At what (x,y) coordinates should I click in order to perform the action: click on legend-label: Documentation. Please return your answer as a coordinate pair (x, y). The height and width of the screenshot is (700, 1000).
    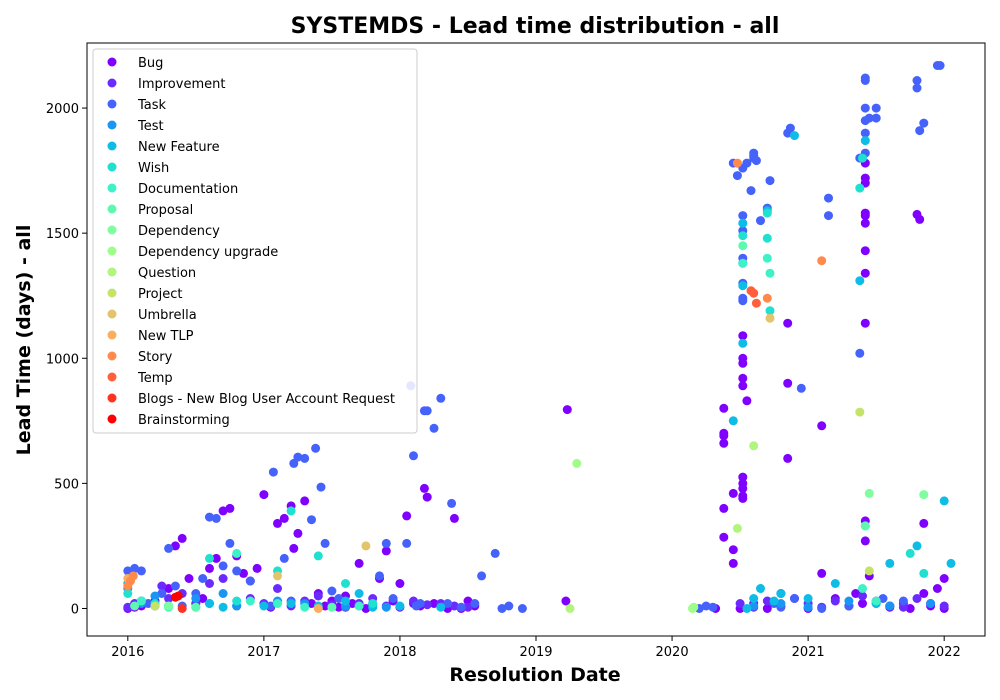
    Looking at the image, I should click on (188, 189).